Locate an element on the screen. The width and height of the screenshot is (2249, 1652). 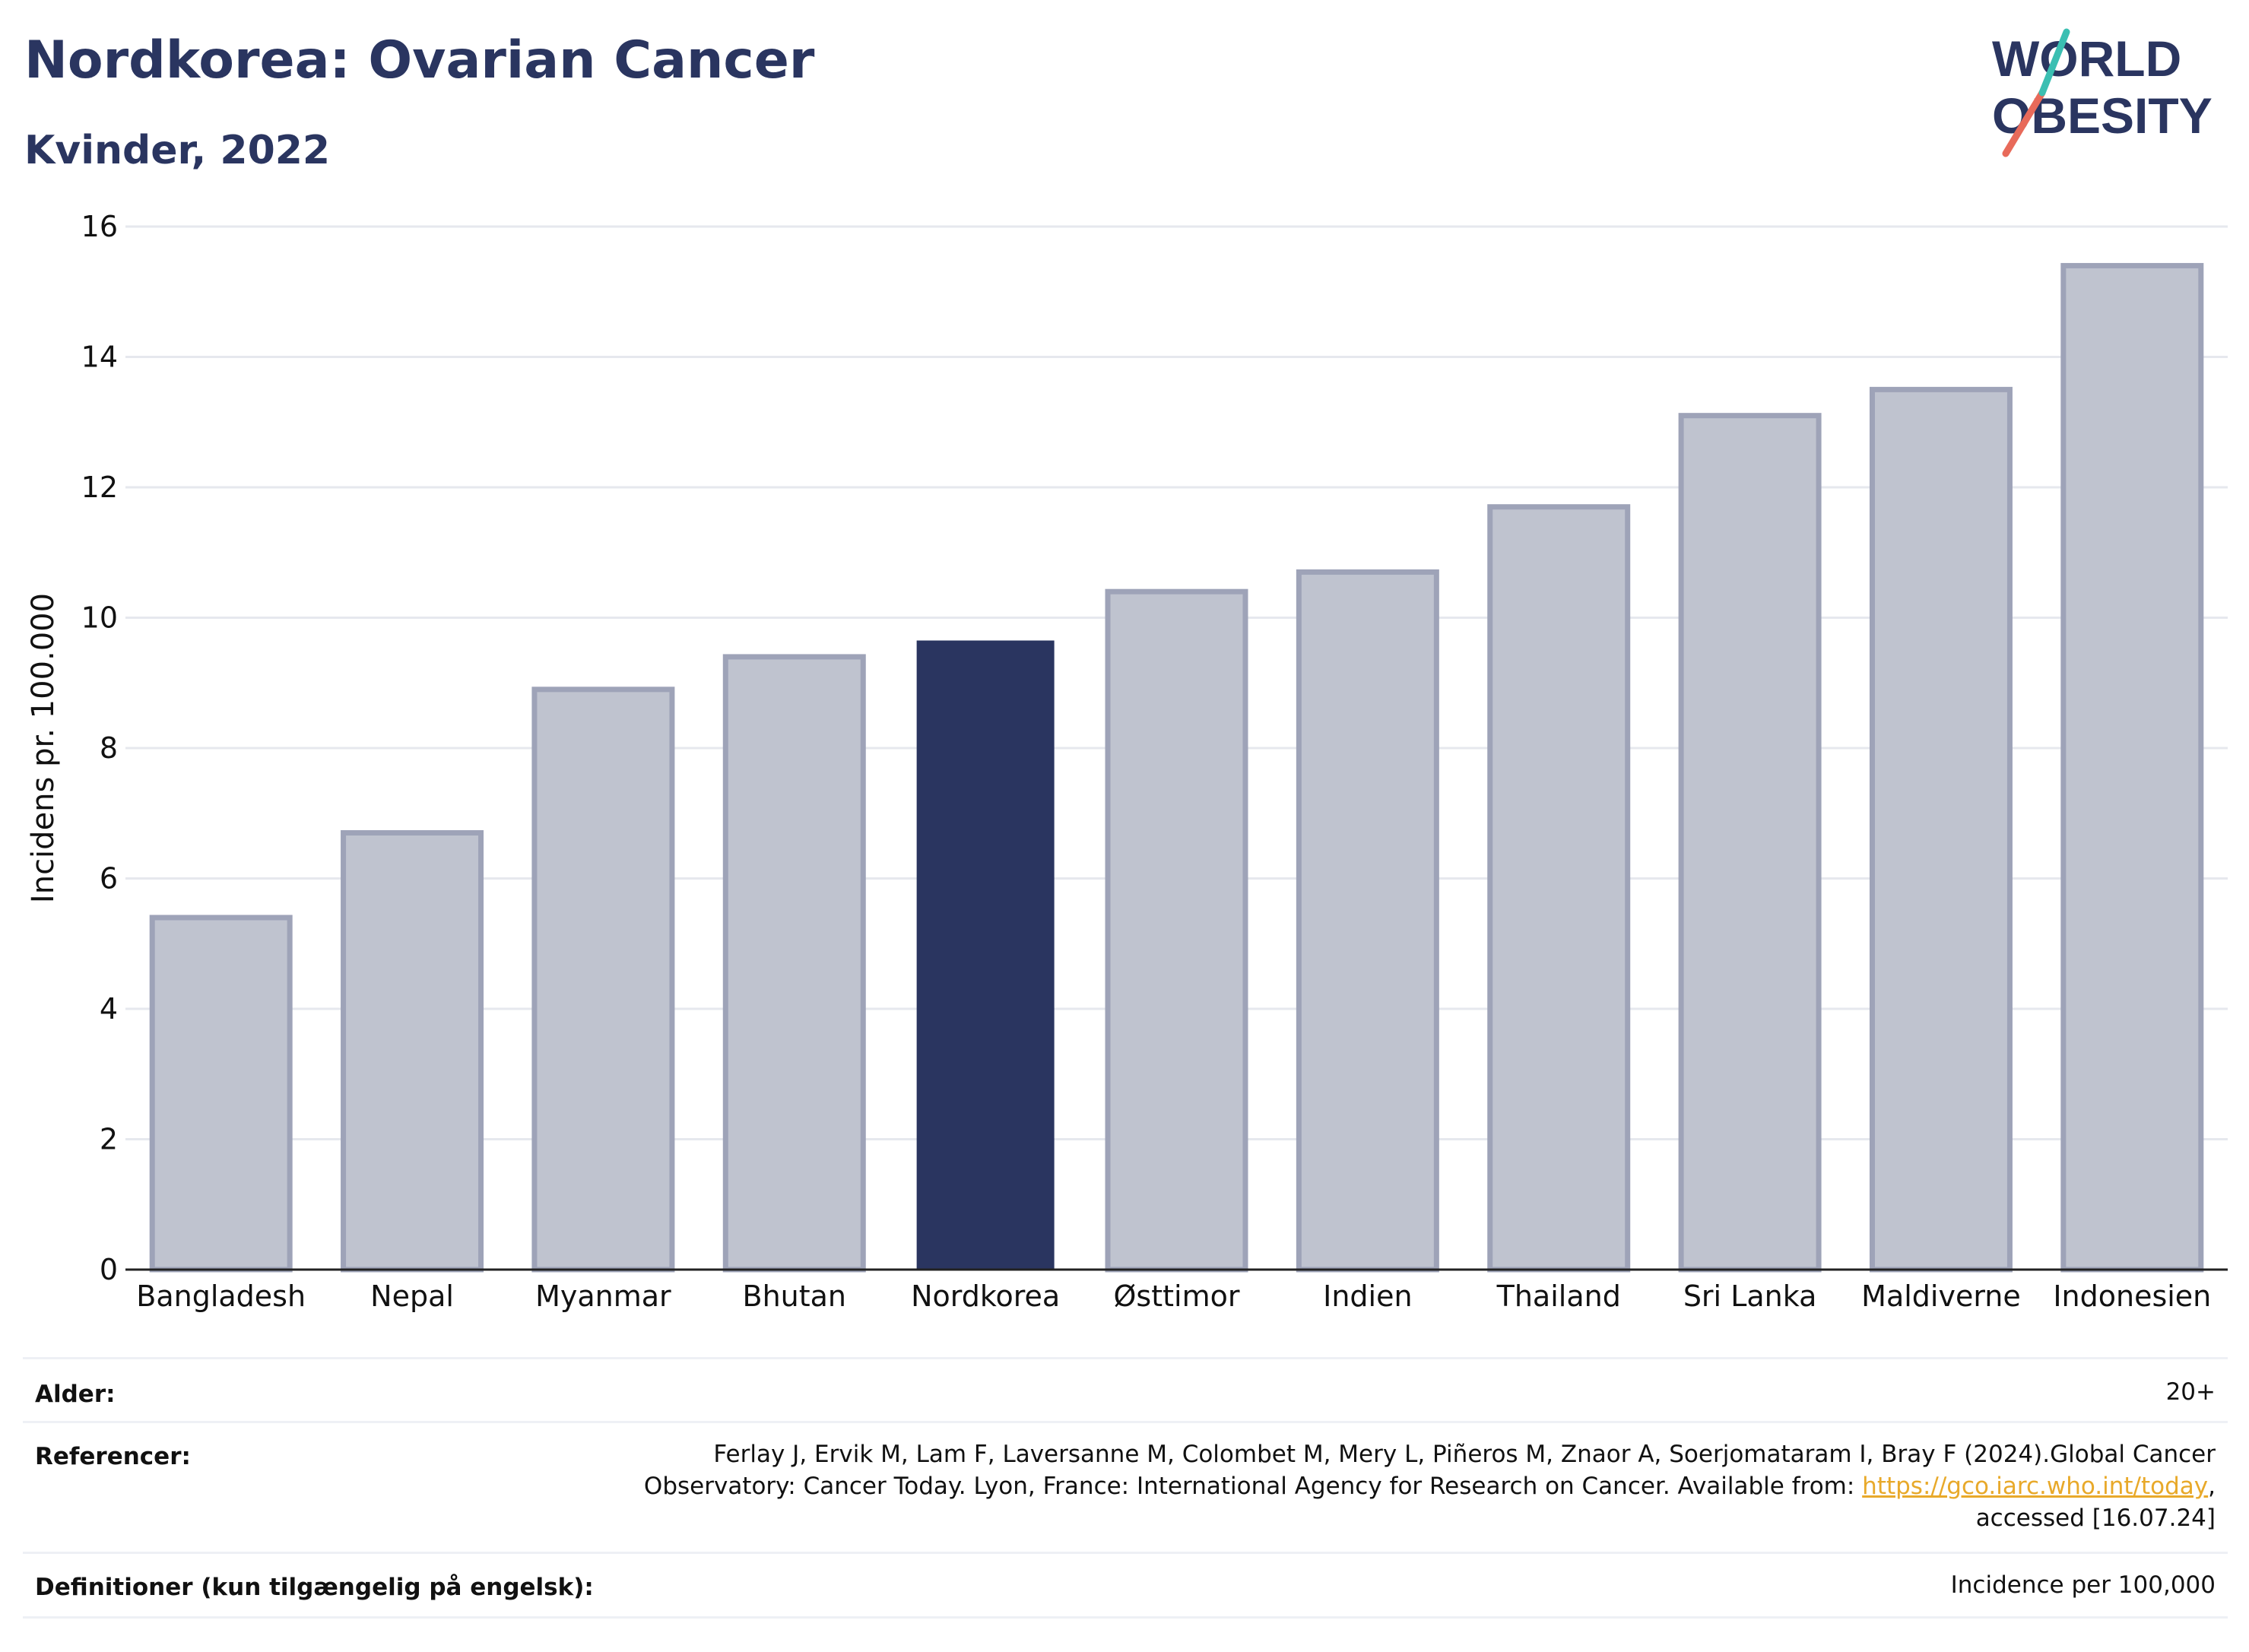
logo-line1: WORLD is located at coordinates (2086, 58).